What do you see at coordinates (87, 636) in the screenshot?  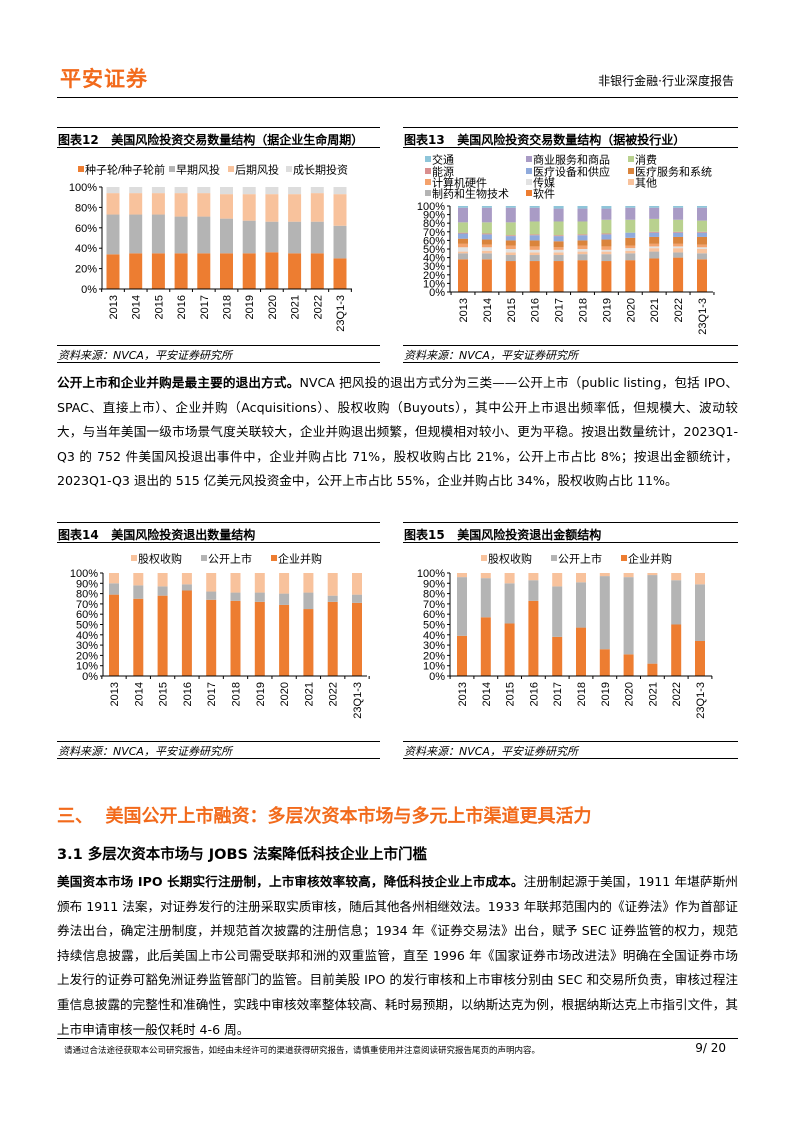 I see `y-tick-label: 40%` at bounding box center [87, 636].